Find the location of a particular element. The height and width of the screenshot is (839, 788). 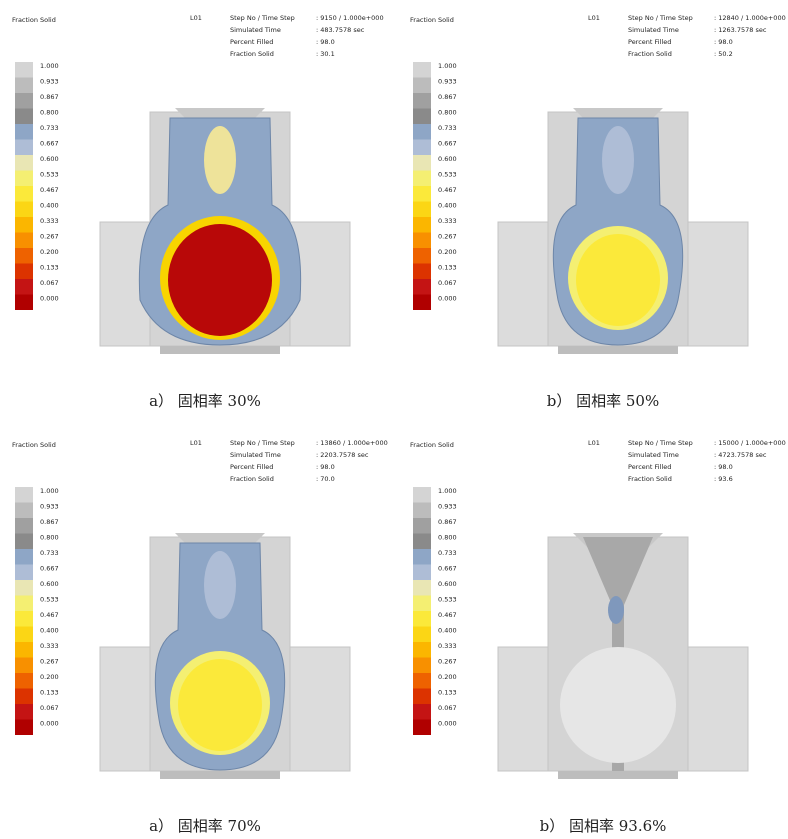

info-value: : 9150 / 1.000e+000 is located at coordinates (350, 18).